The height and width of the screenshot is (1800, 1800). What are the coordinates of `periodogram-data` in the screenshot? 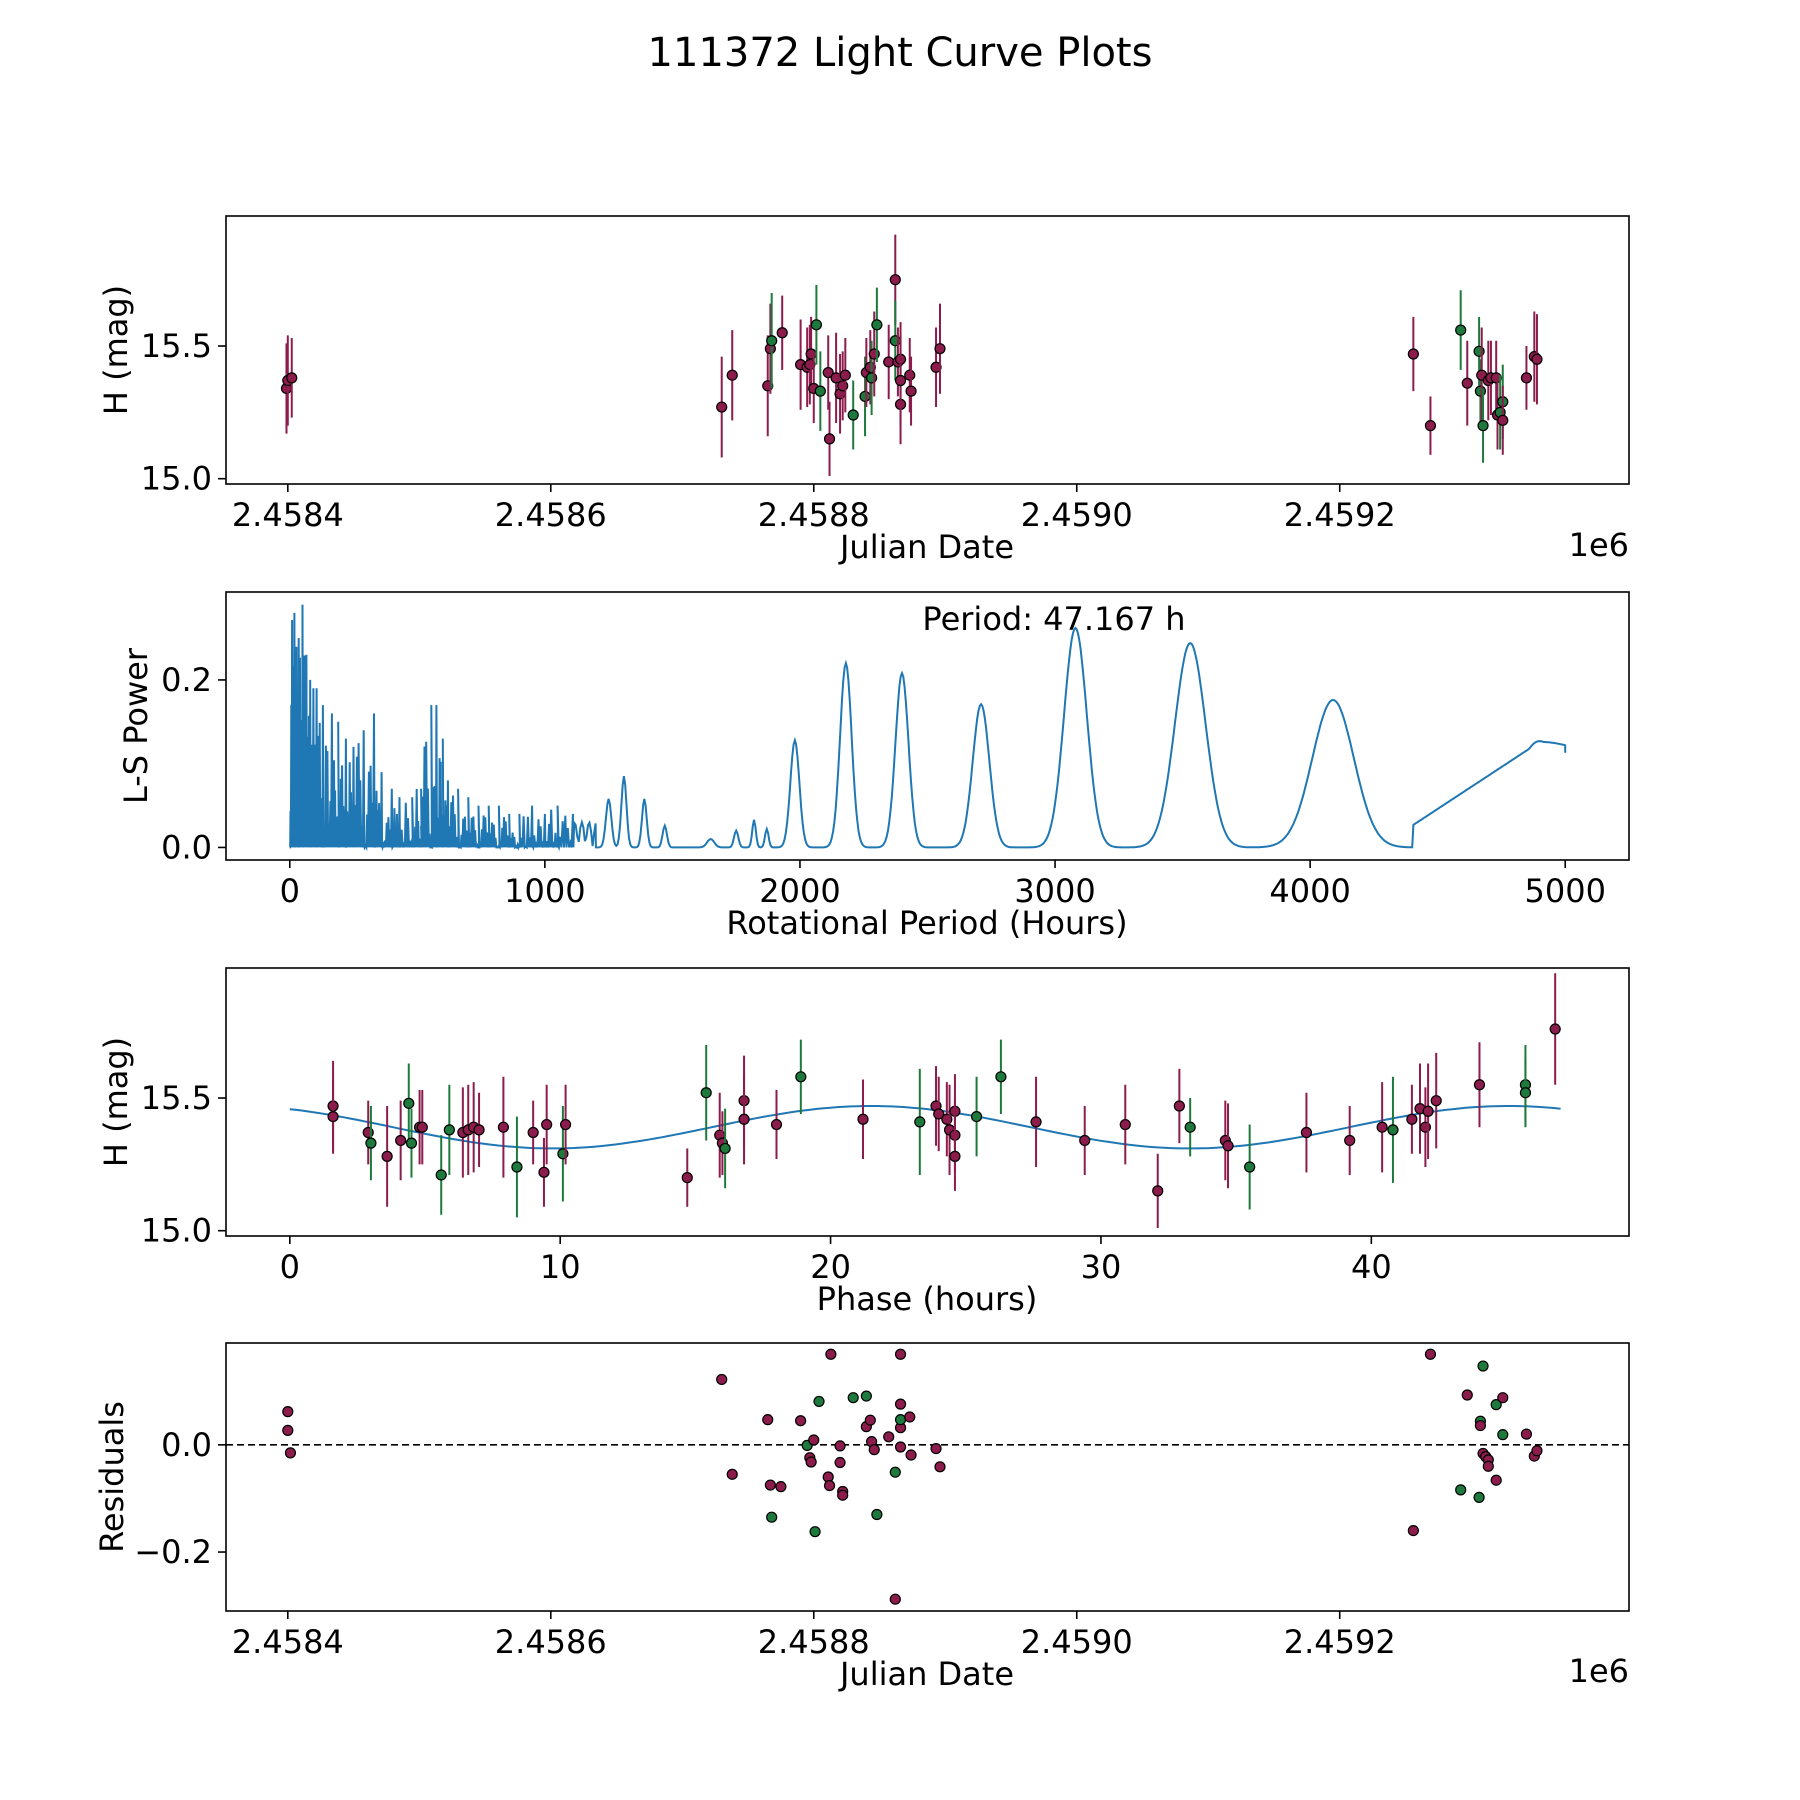 It's located at (928, 728).